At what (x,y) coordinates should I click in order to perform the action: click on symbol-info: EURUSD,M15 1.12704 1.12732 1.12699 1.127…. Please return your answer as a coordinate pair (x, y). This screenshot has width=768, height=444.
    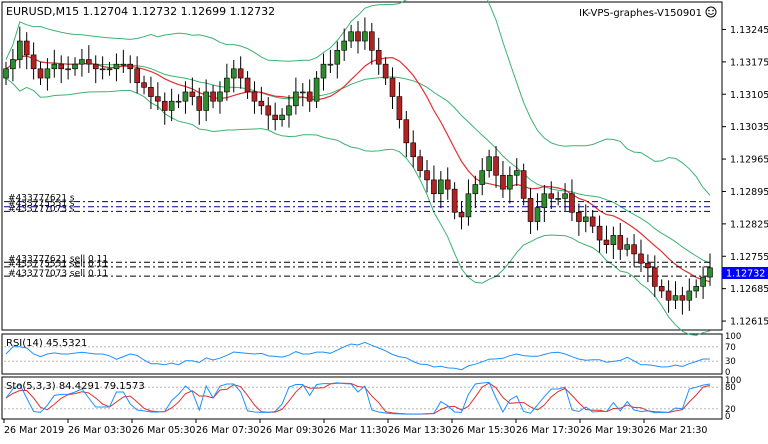
    Looking at the image, I should click on (140, 11).